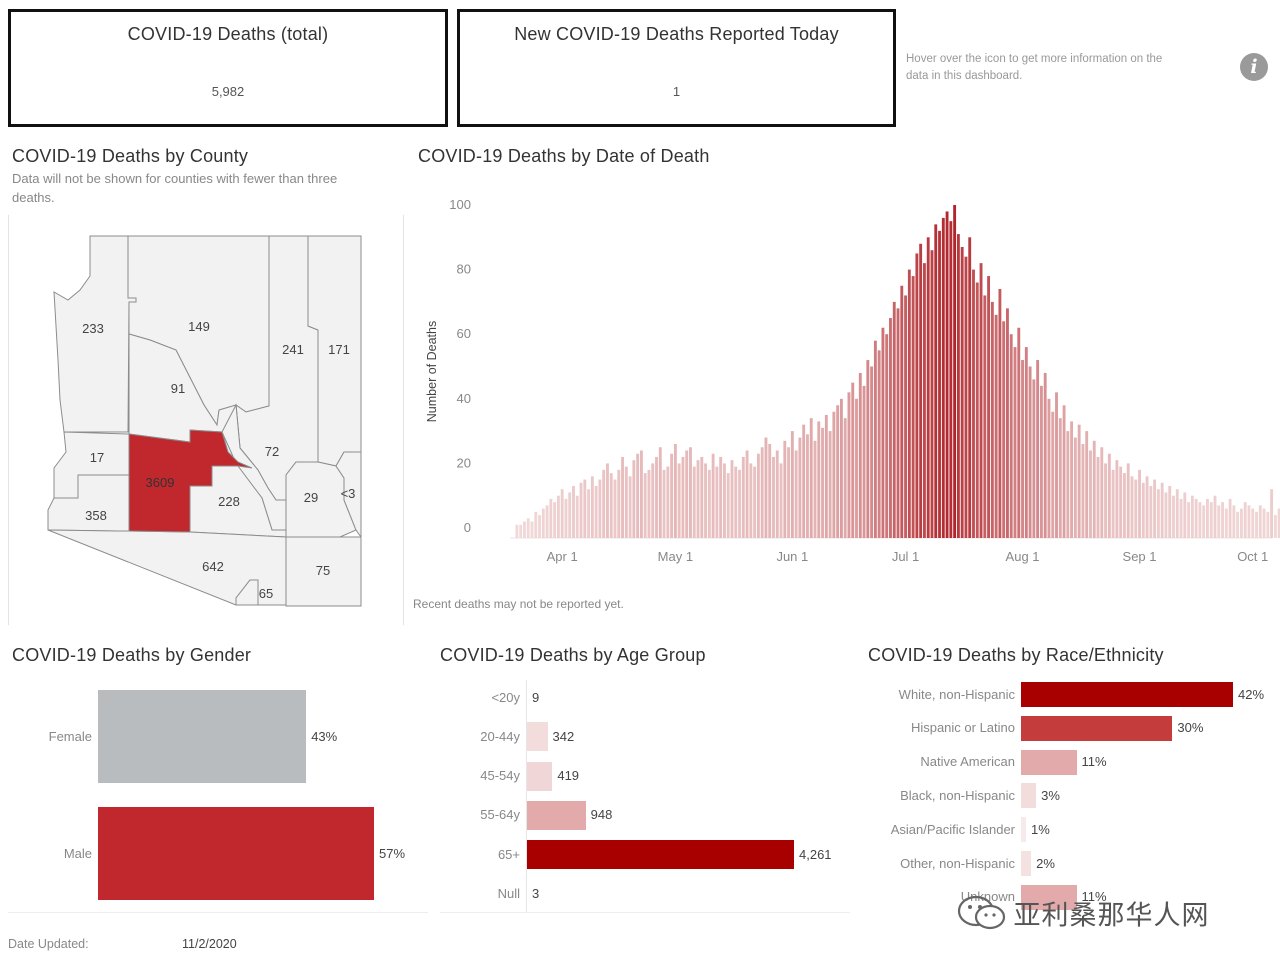 This screenshot has width=1280, height=969. What do you see at coordinates (260, 592) in the screenshot?
I see `county-santa-cruz` at bounding box center [260, 592].